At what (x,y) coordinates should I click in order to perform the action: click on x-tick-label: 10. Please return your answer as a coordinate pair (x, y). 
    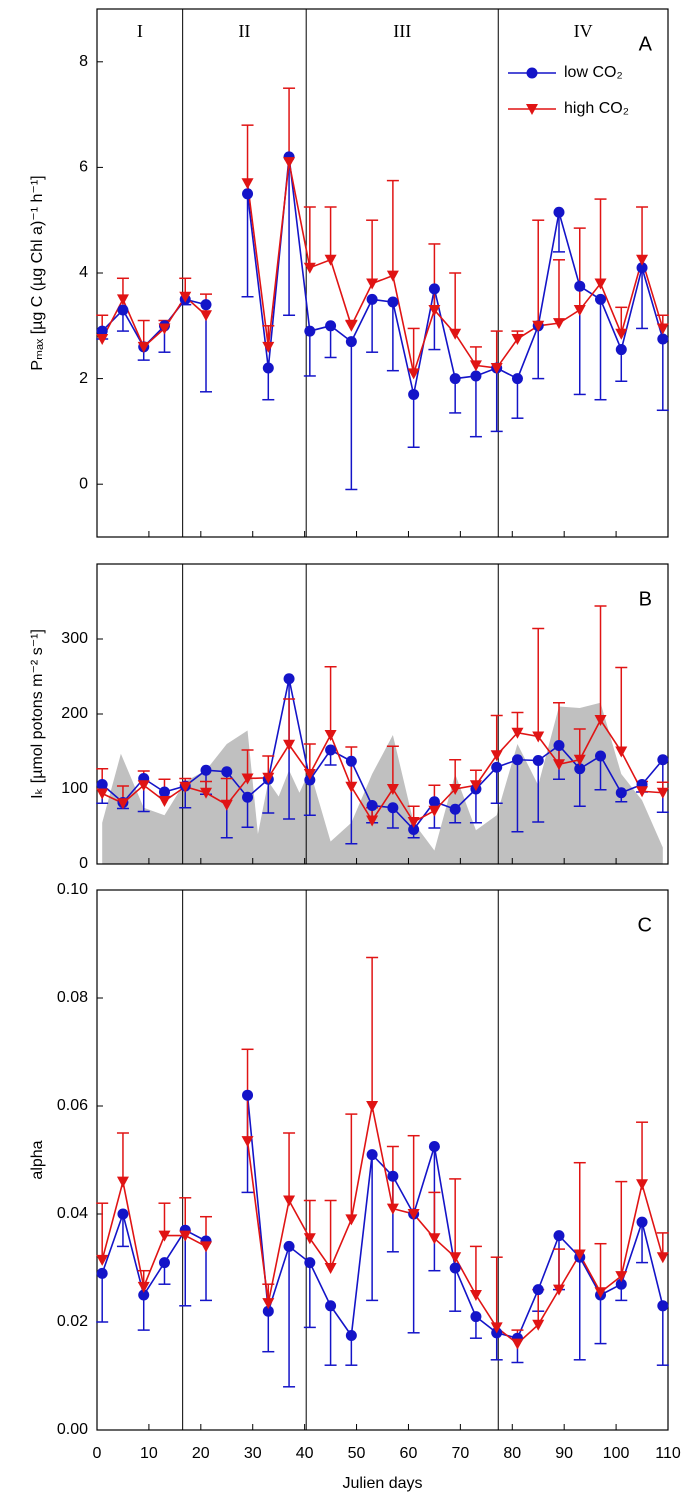
    Looking at the image, I should click on (149, 1453).